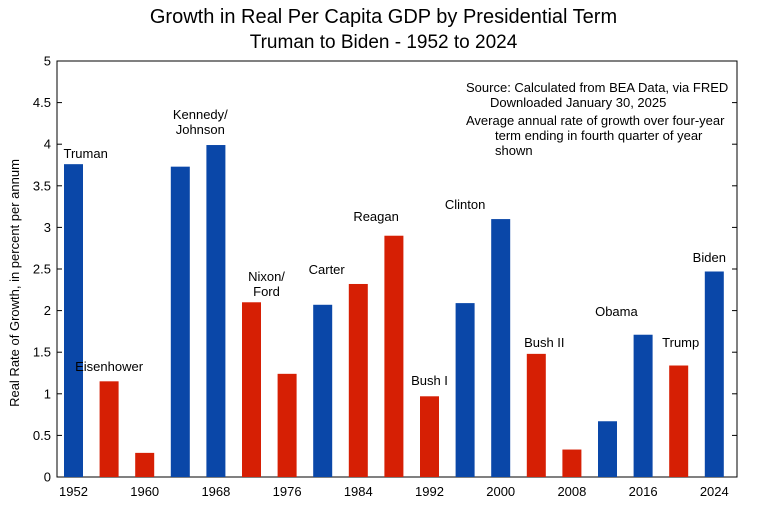  I want to click on chart-subtitle: Truman to Biden - 1952 to 2024, so click(383, 42).